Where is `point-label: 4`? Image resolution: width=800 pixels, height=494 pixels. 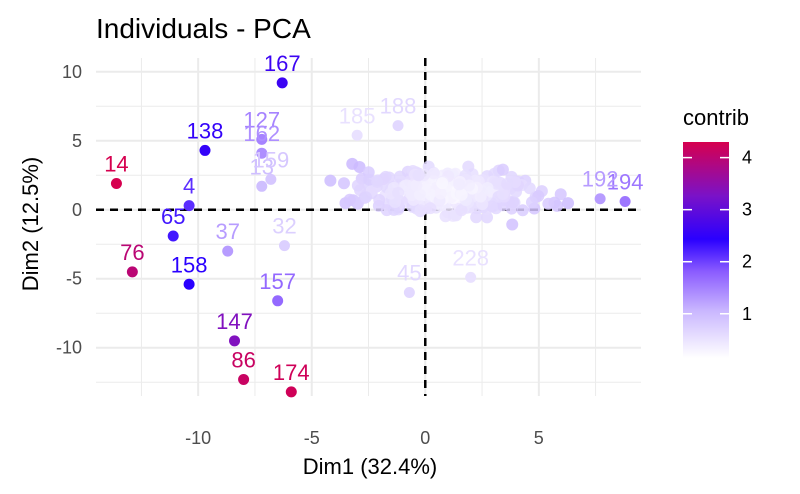
point-label: 4 is located at coordinates (189, 186).